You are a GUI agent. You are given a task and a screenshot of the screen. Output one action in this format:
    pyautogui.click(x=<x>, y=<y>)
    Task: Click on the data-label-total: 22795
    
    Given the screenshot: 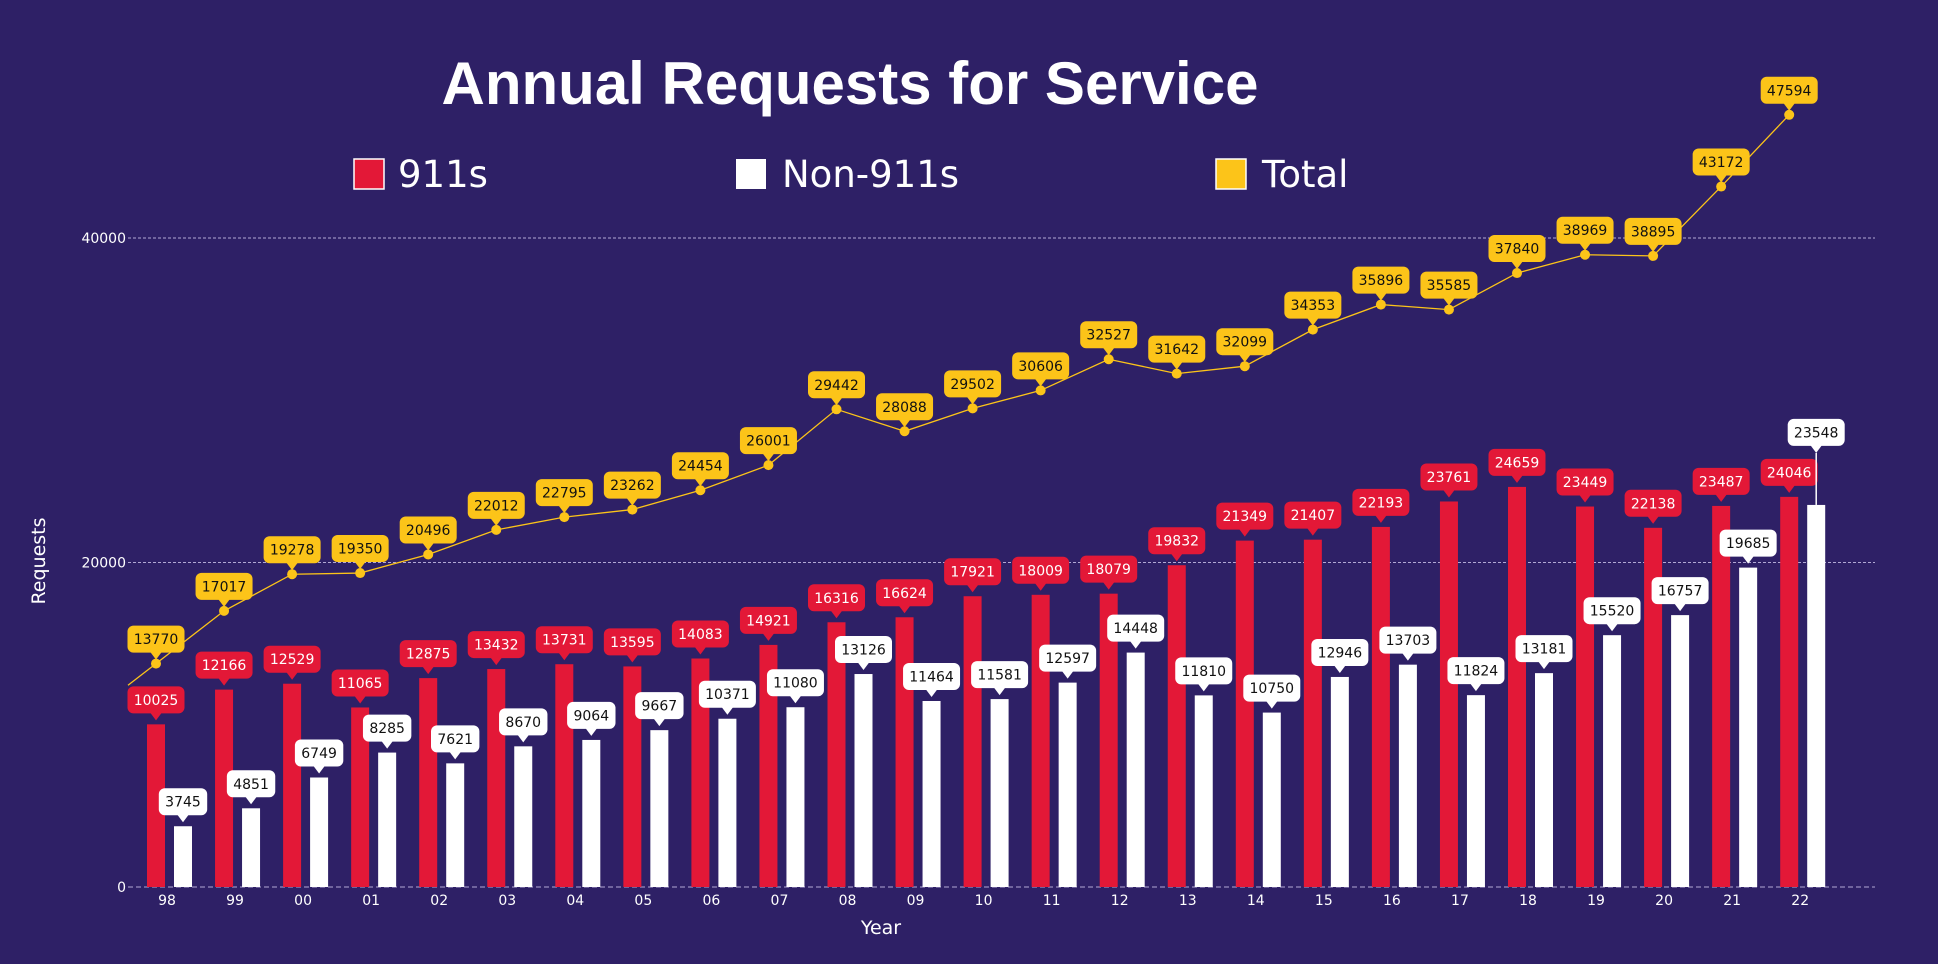 What is the action you would take?
    pyautogui.click(x=564, y=496)
    